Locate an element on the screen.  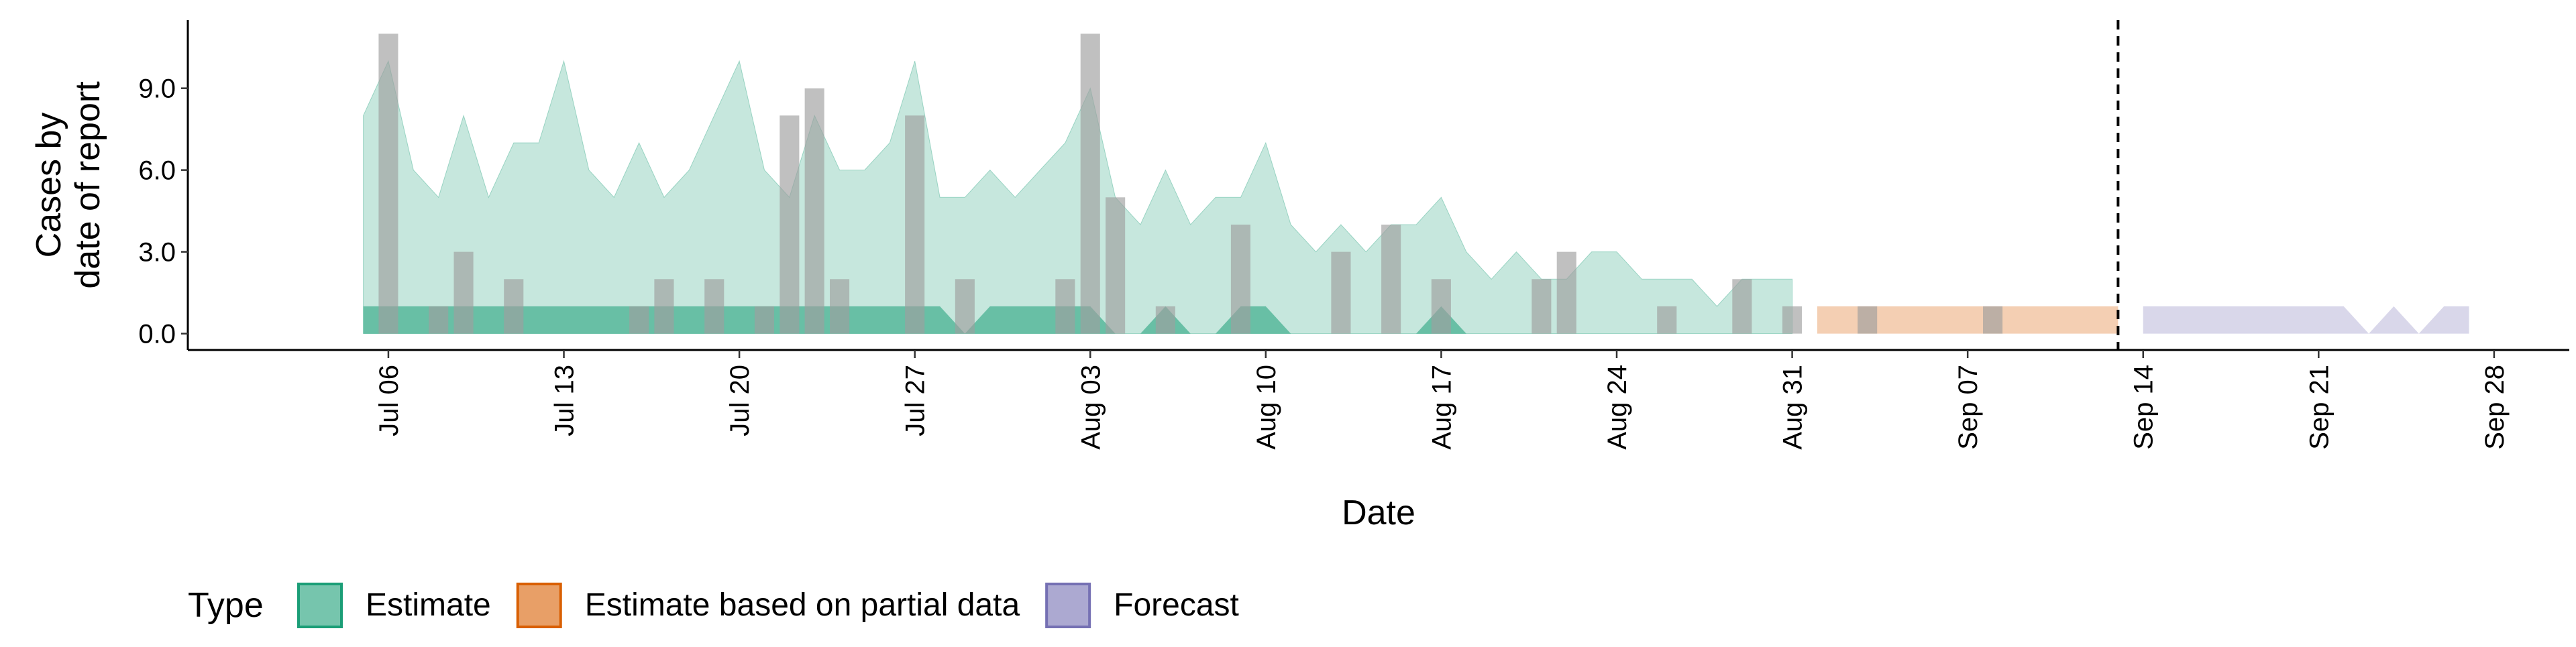
forecast-area is located at coordinates (2306, 320).